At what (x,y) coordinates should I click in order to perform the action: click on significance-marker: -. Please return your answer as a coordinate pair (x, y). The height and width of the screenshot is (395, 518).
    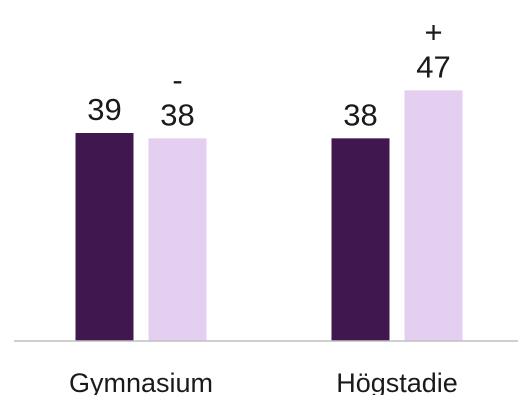
    Looking at the image, I should click on (177, 79).